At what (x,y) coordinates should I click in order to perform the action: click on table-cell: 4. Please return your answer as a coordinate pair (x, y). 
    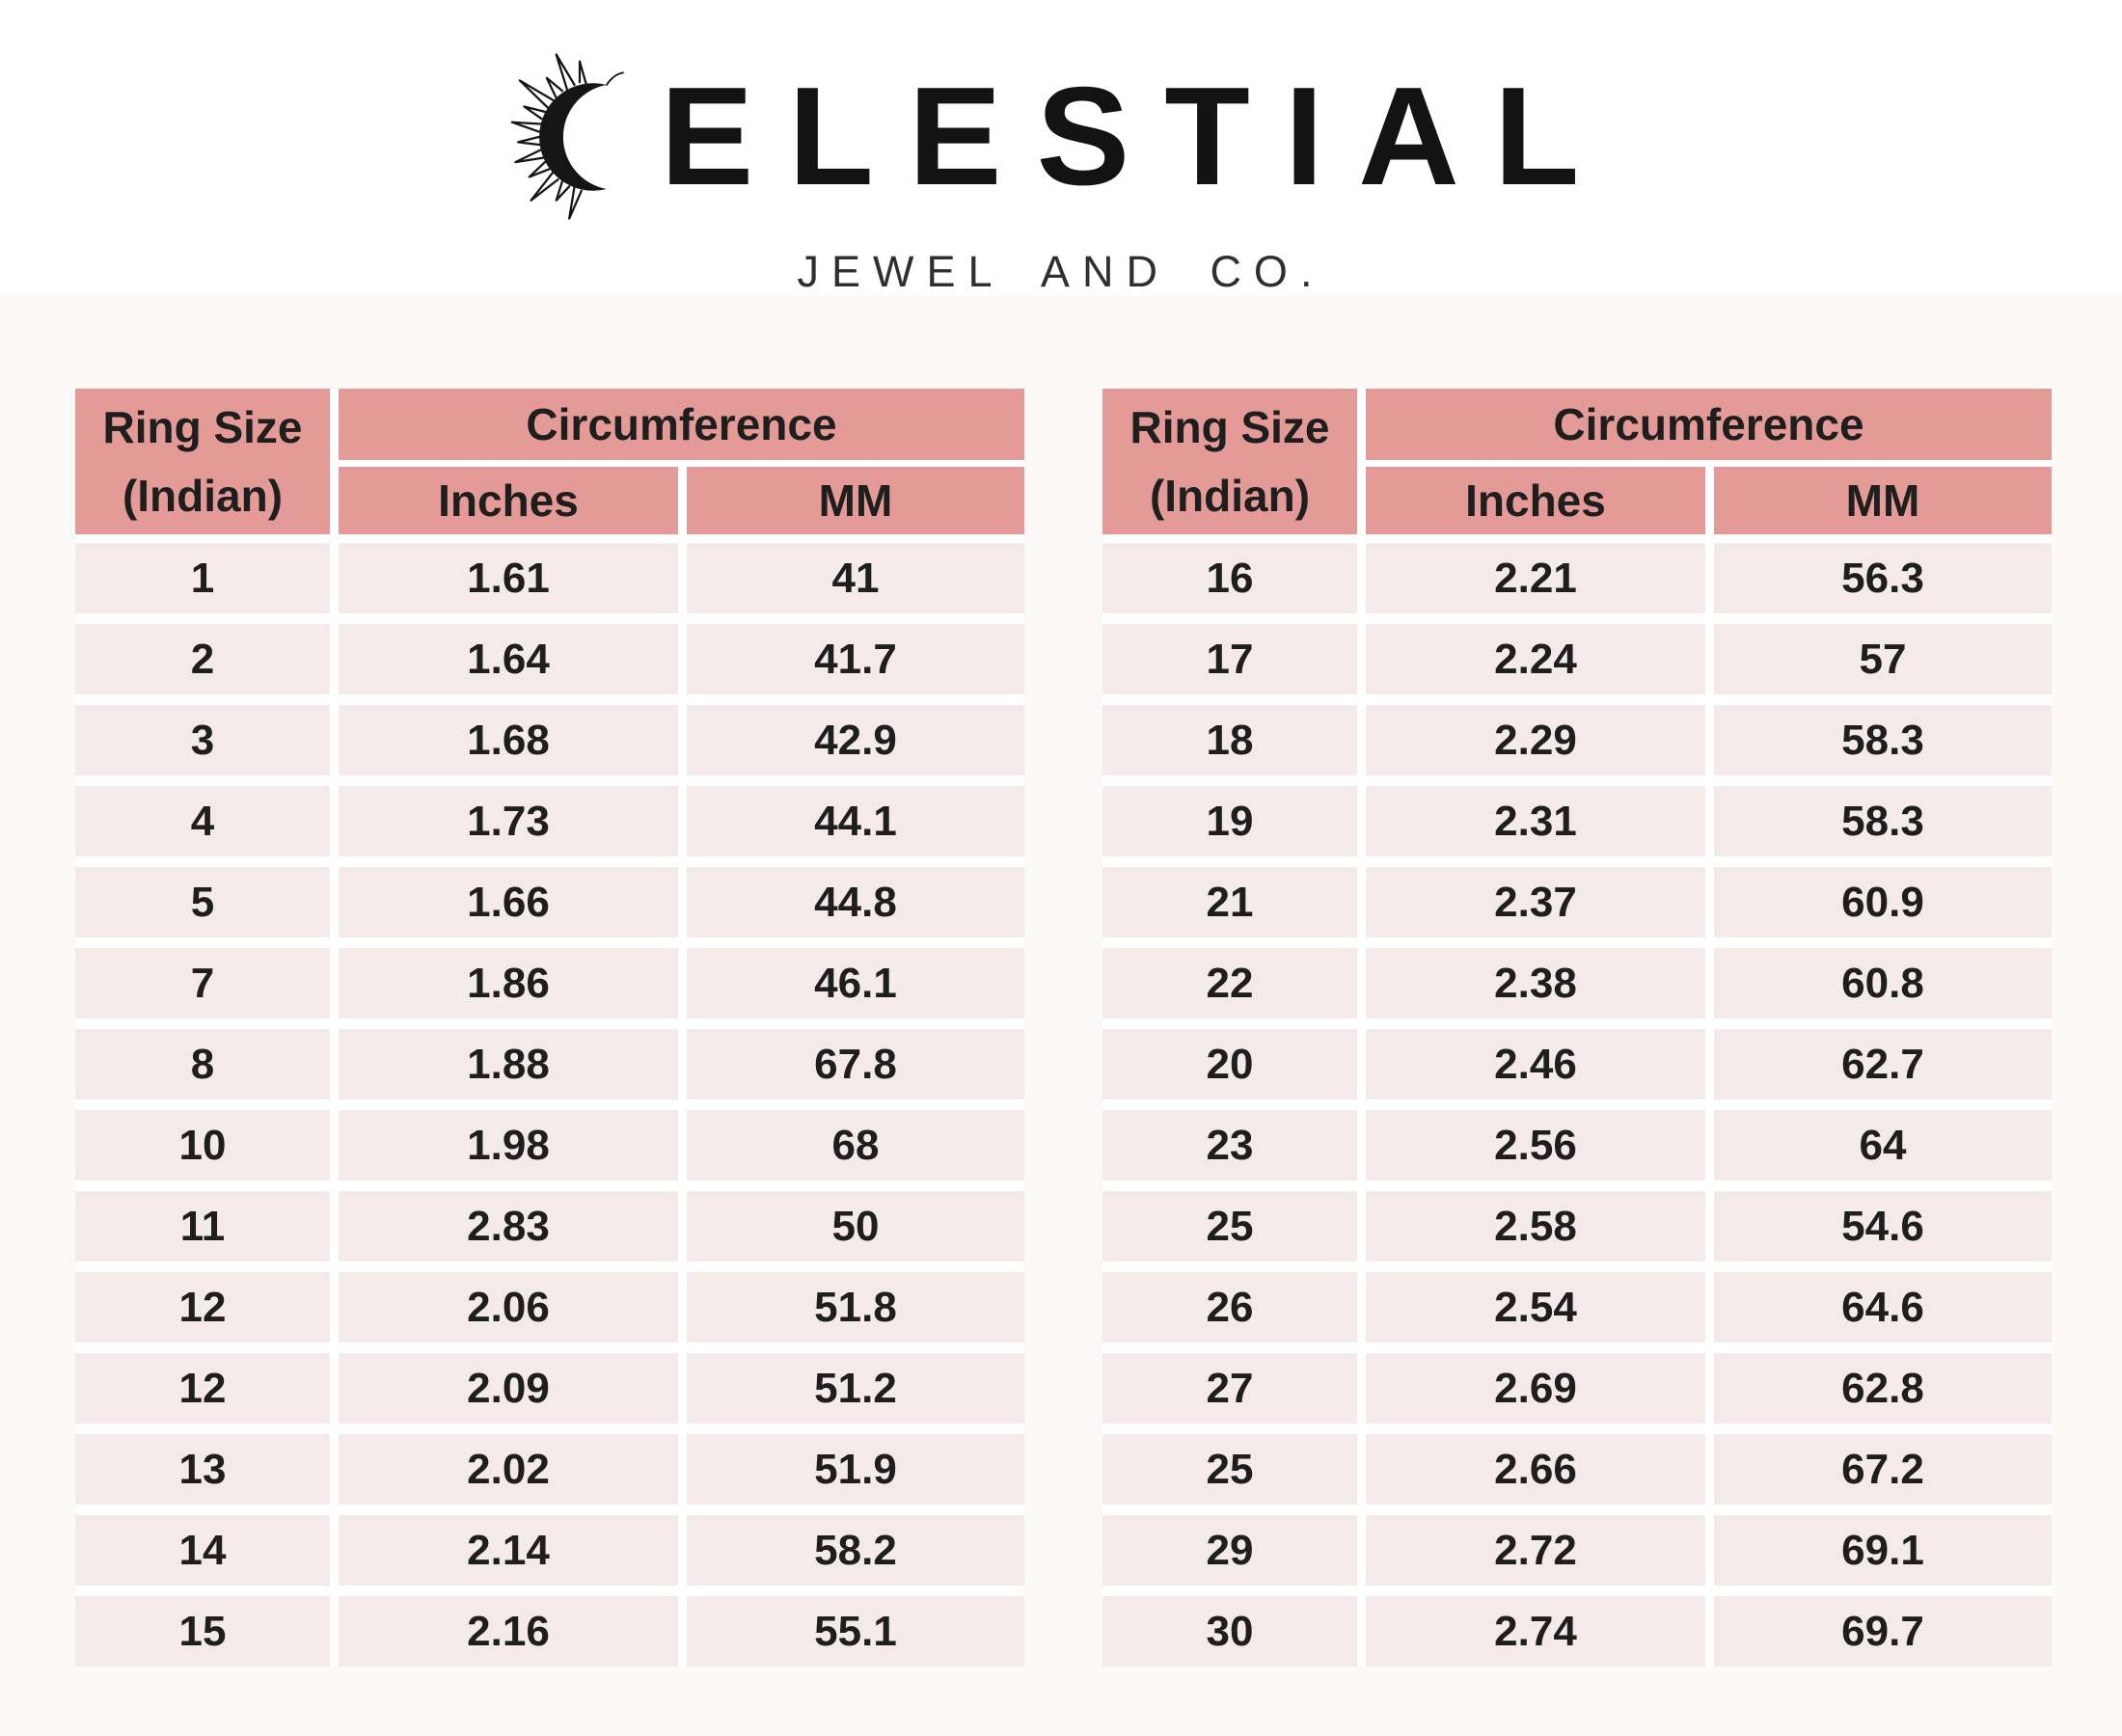
    Looking at the image, I should click on (203, 821).